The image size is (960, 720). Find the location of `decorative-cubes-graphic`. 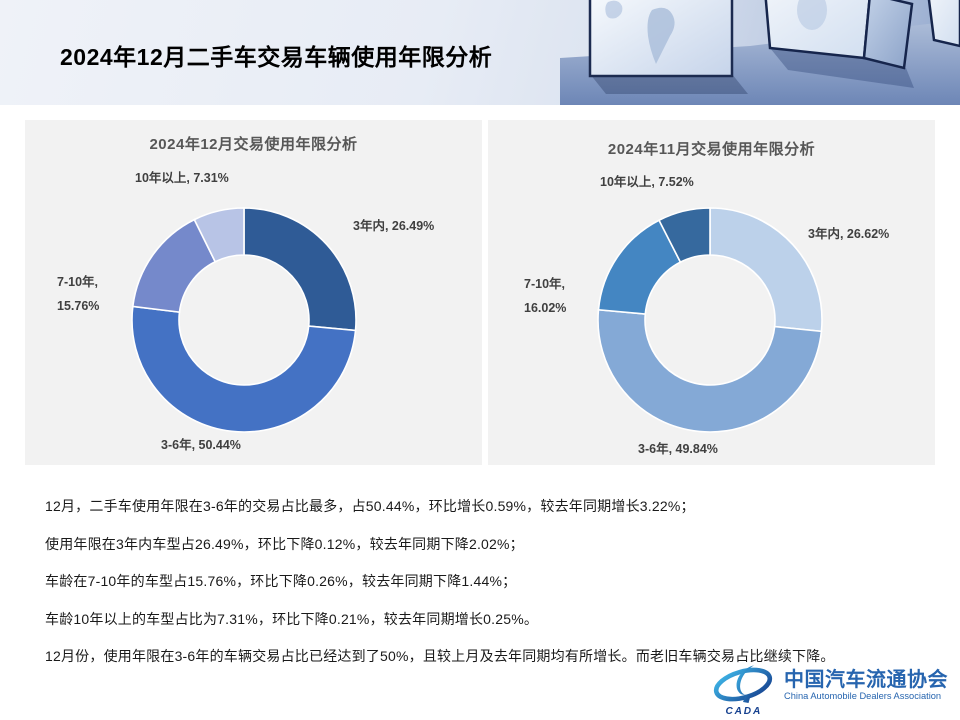

decorative-cubes-graphic is located at coordinates (760, 52).